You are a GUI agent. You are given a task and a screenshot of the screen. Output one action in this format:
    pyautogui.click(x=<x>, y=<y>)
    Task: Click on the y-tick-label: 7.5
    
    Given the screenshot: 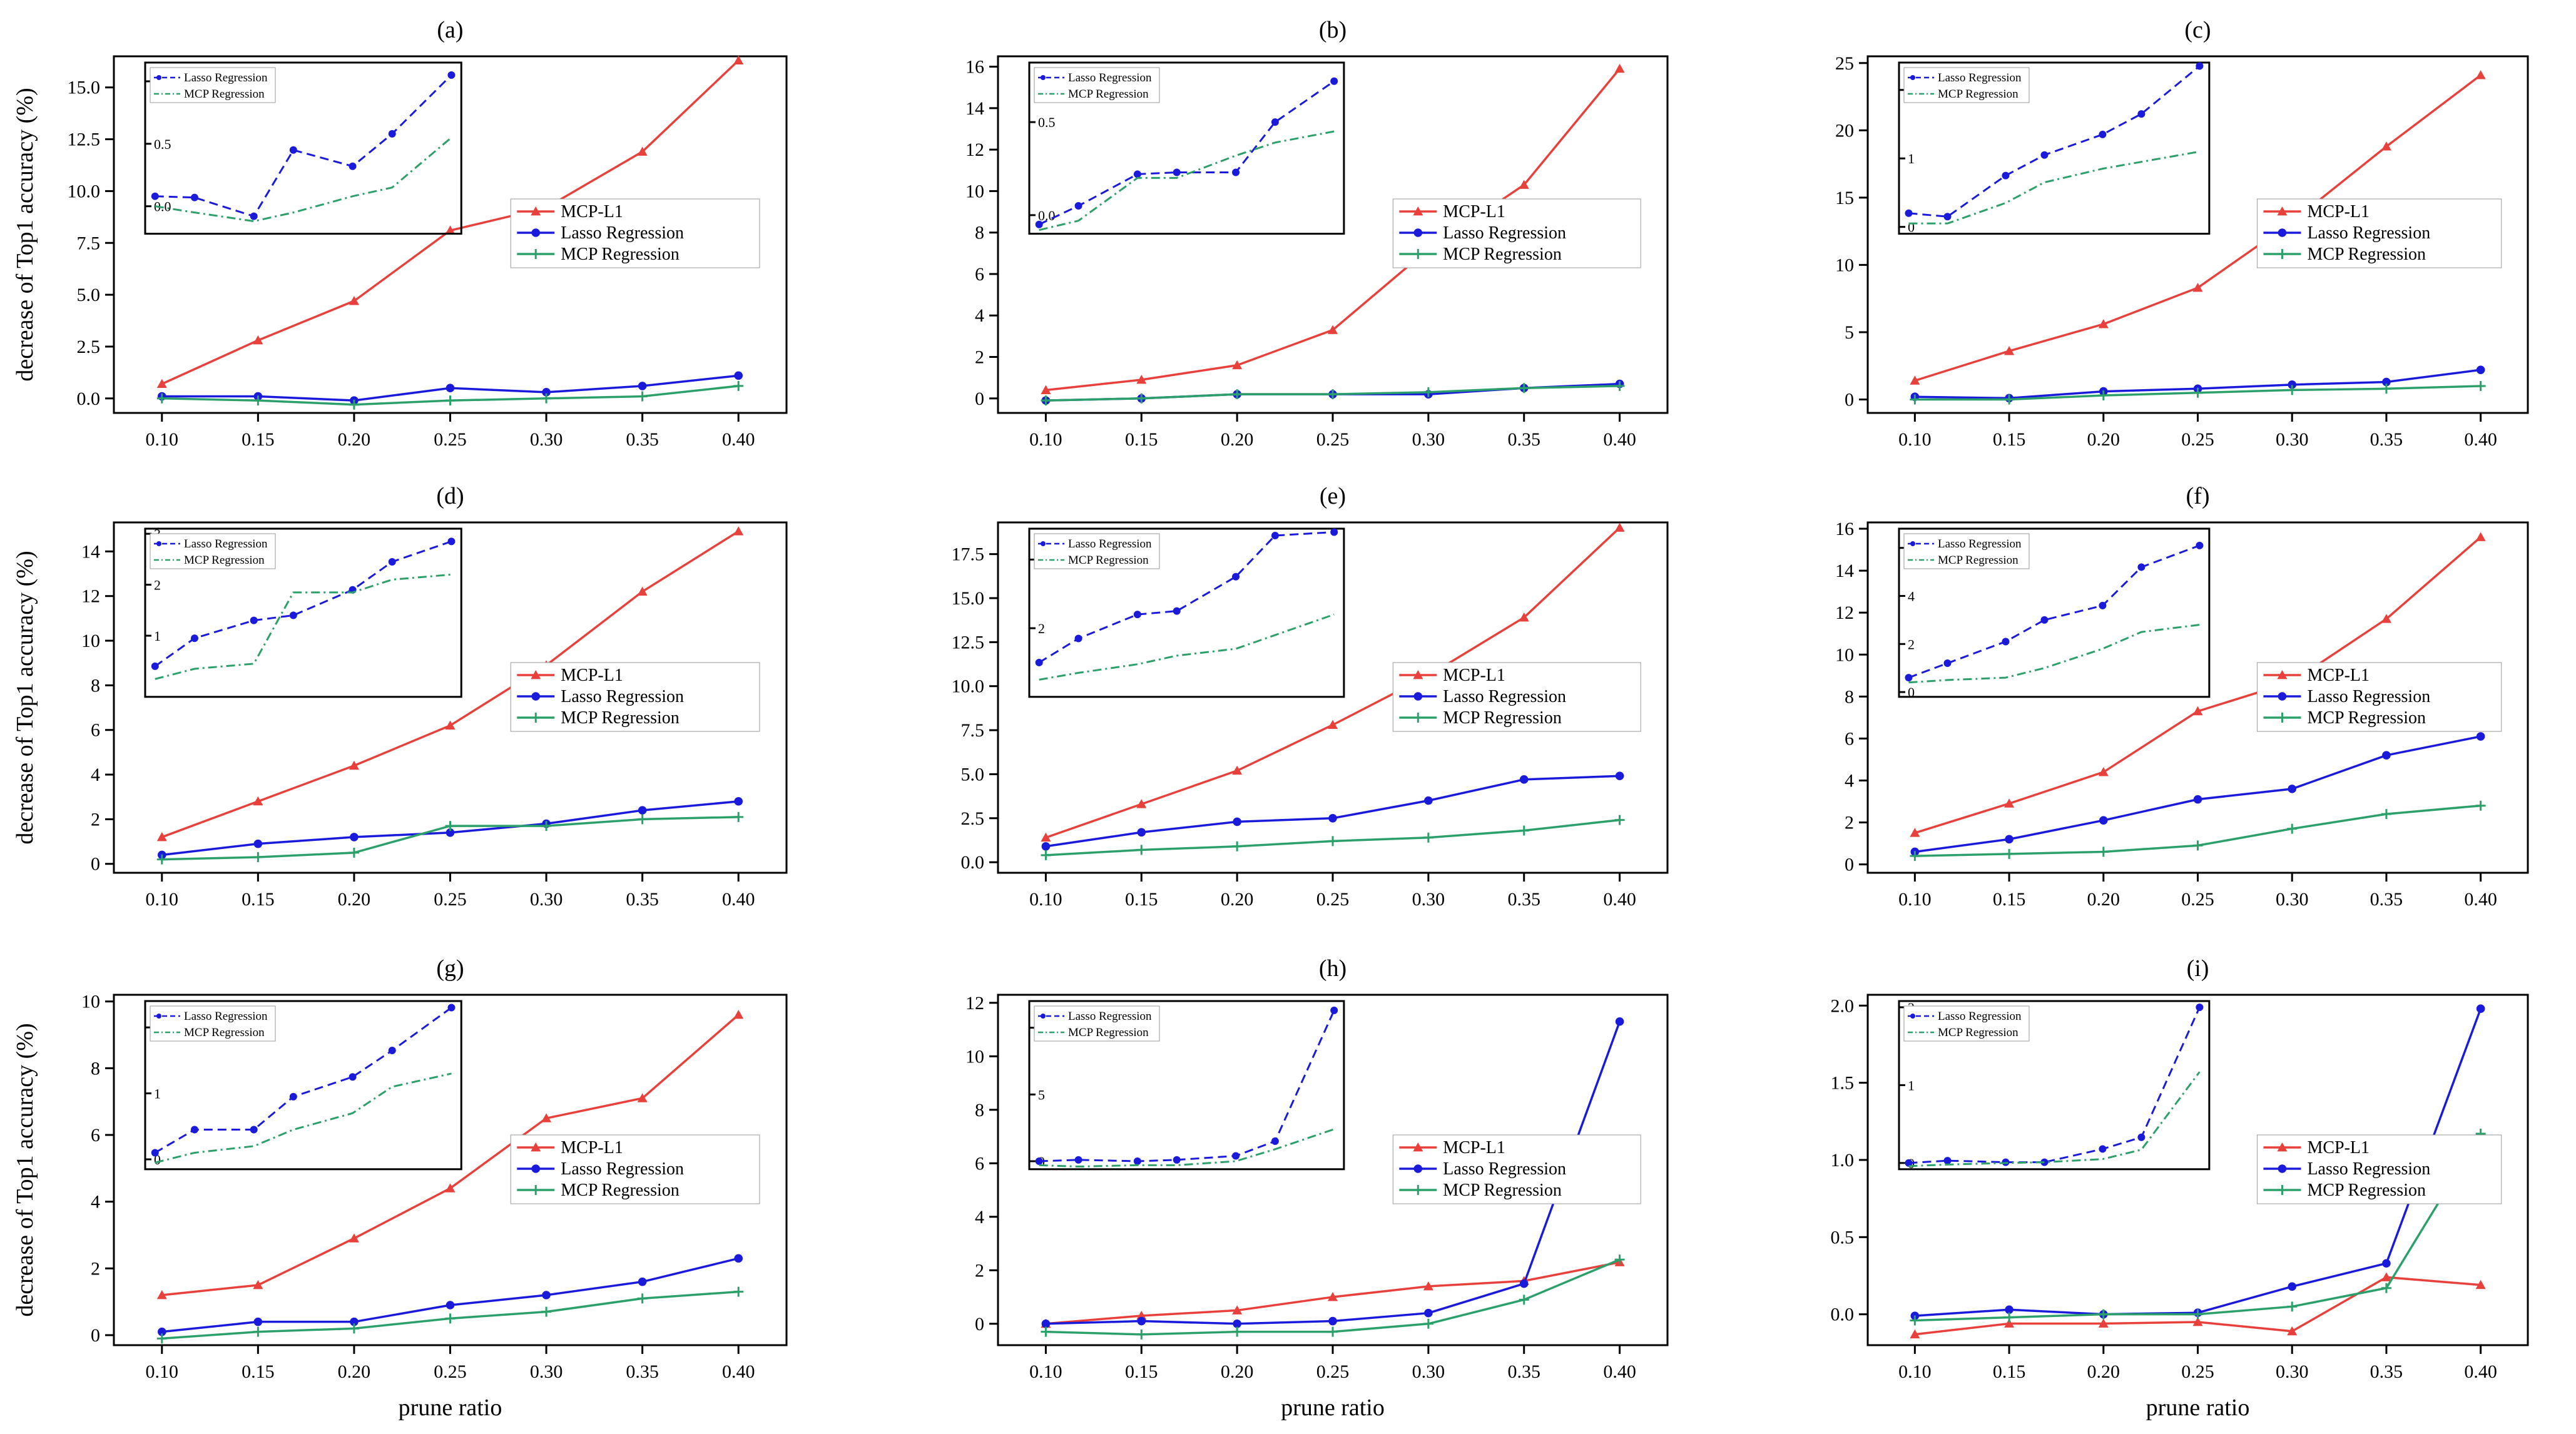 What is the action you would take?
    pyautogui.click(x=89, y=243)
    